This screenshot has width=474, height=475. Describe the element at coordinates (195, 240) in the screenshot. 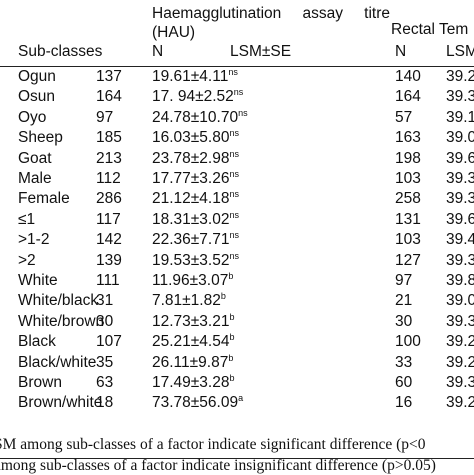

I see `lsm-cell: 22.36±7.71ns` at that location.